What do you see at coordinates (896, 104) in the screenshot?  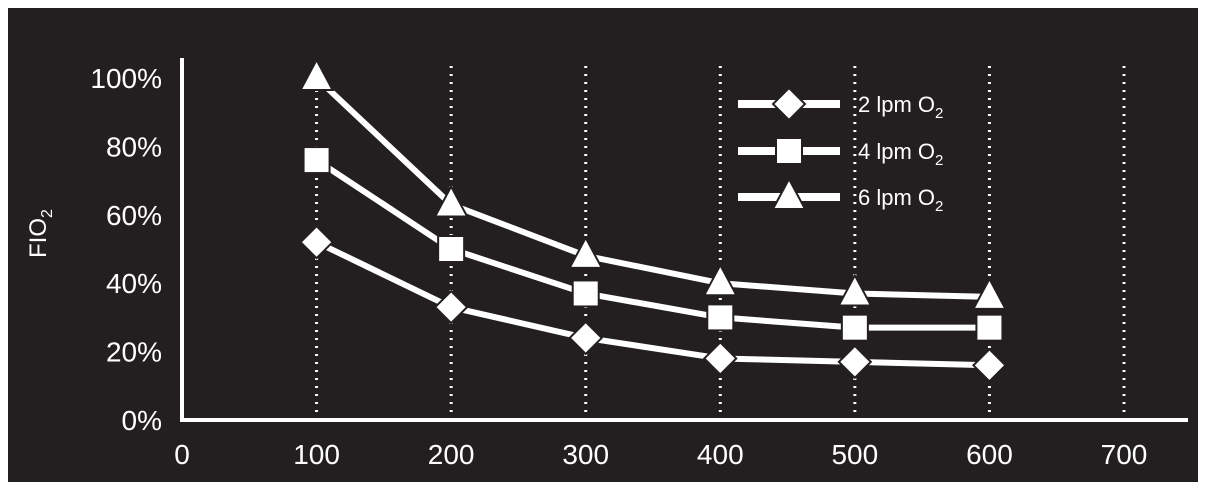 I see `legend-label-main: 2 lpm O` at bounding box center [896, 104].